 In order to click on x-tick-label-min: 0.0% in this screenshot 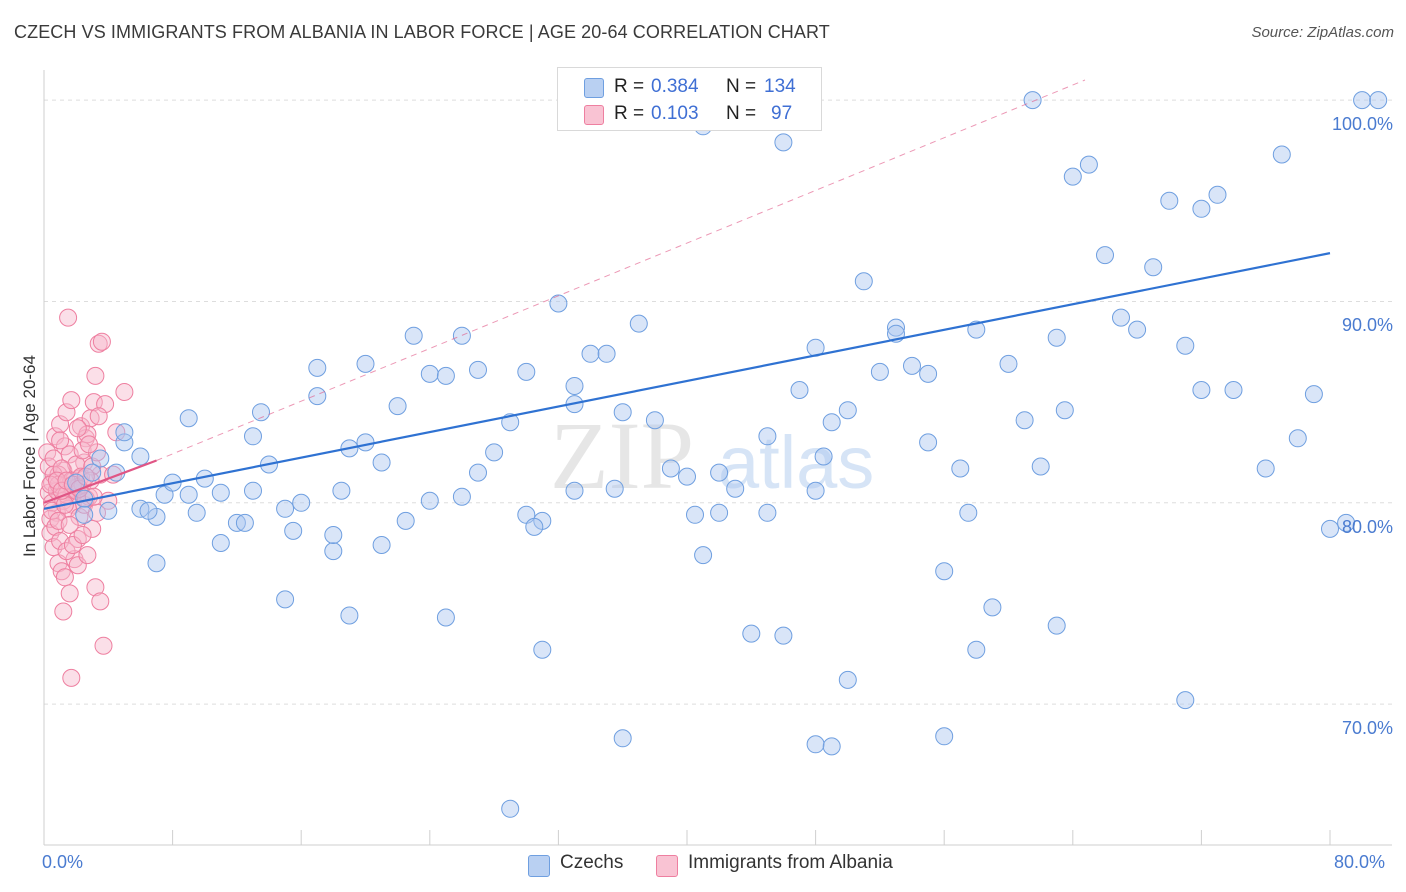, I will do `click(63, 862)`.